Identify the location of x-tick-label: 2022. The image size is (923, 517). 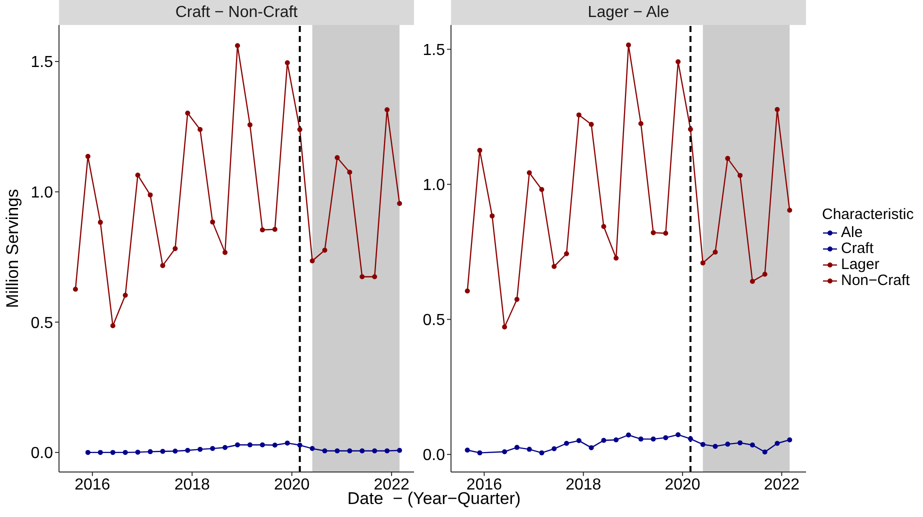
(782, 485).